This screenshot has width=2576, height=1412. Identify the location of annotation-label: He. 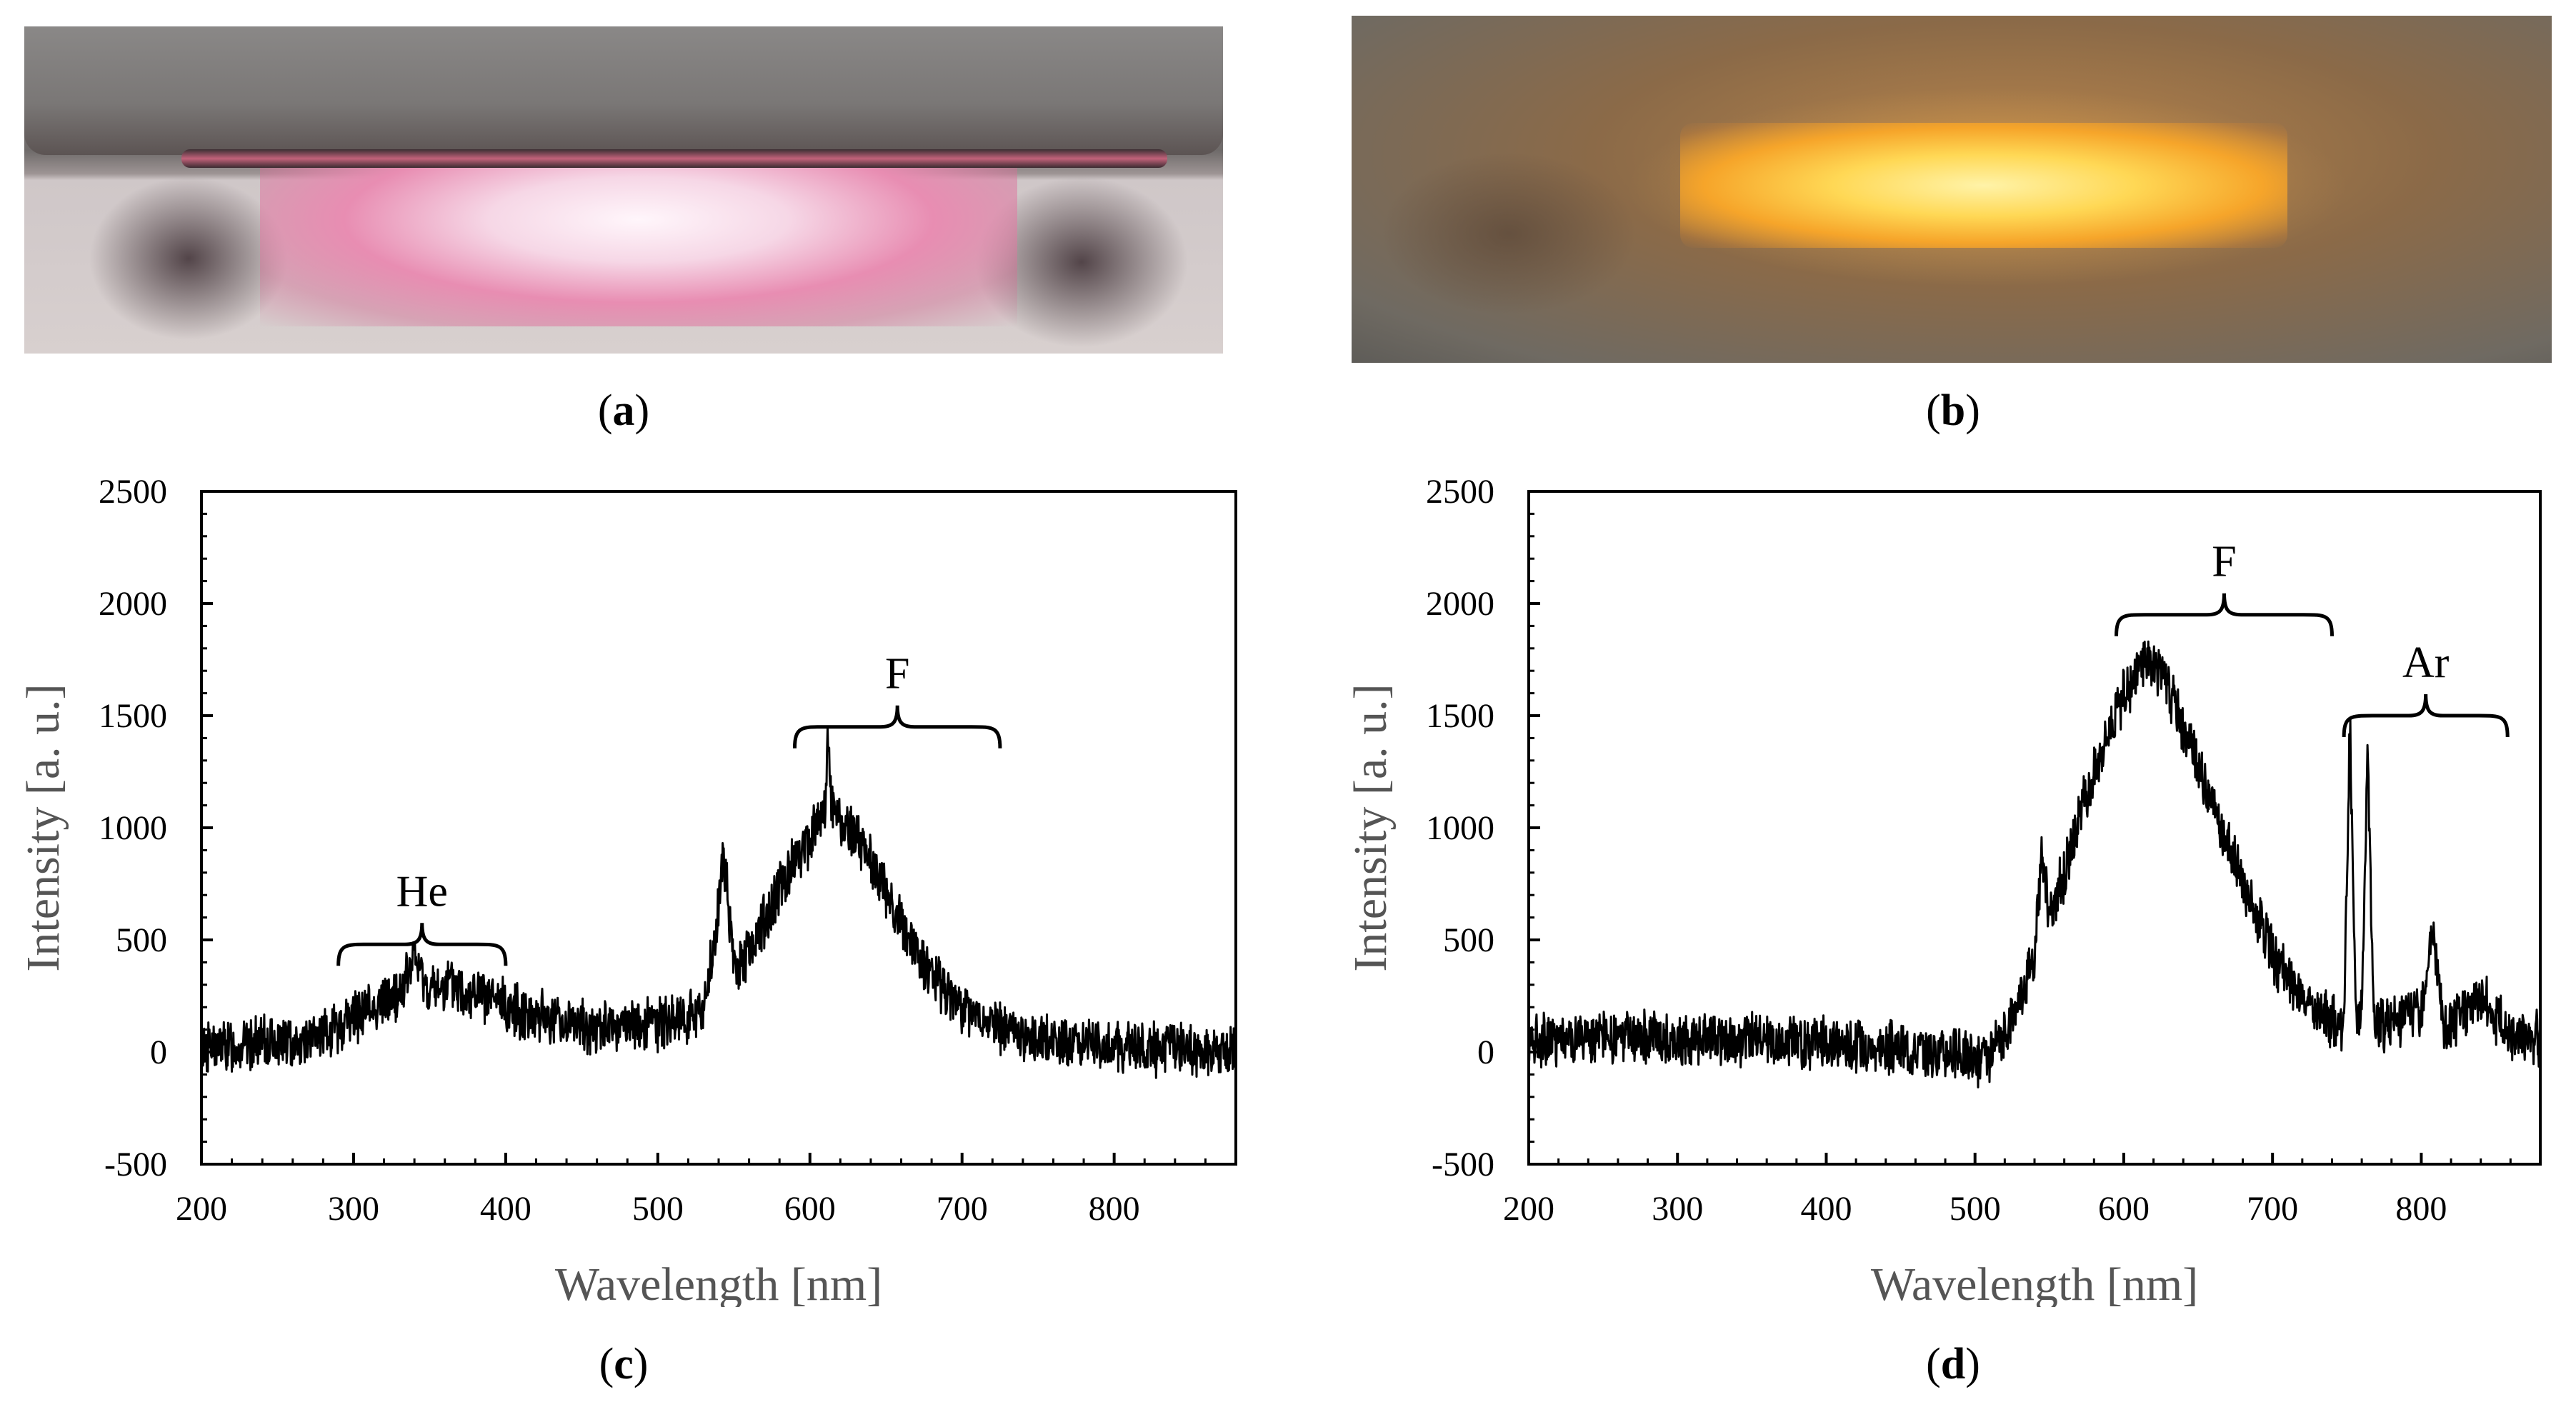
(422, 891).